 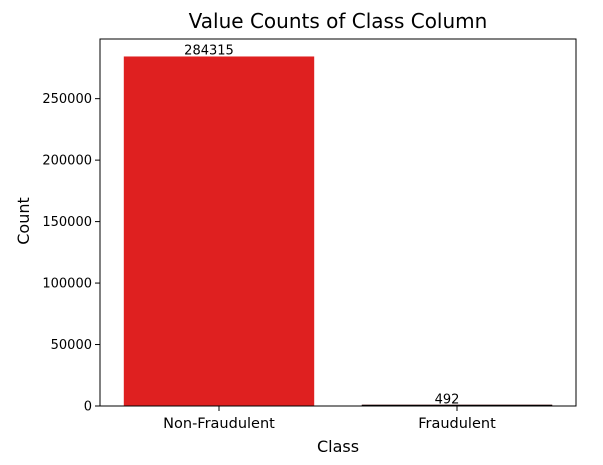 I want to click on y-tick-label: 0, so click(x=88, y=407).